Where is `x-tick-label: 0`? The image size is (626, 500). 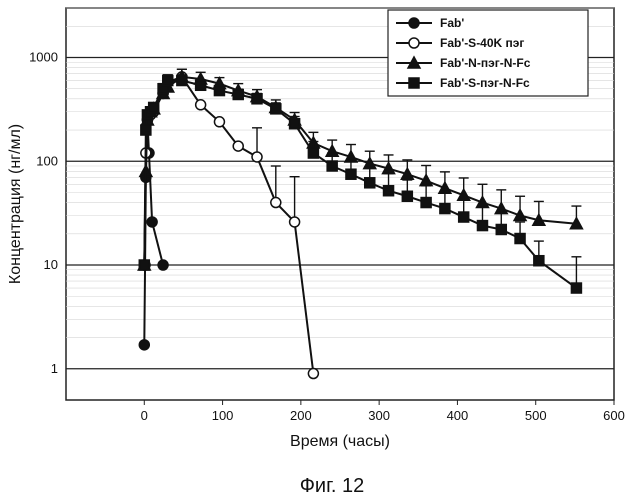 x-tick-label: 0 is located at coordinates (144, 415).